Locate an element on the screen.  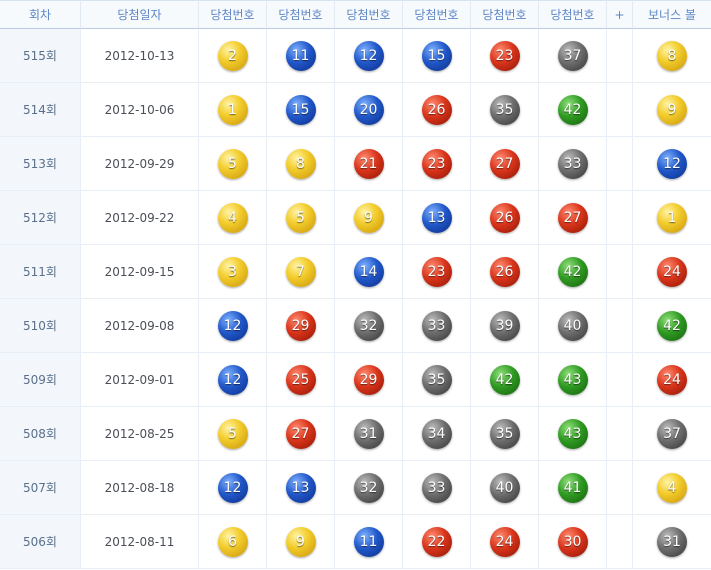
round-cell: 515회 is located at coordinates (40, 56).